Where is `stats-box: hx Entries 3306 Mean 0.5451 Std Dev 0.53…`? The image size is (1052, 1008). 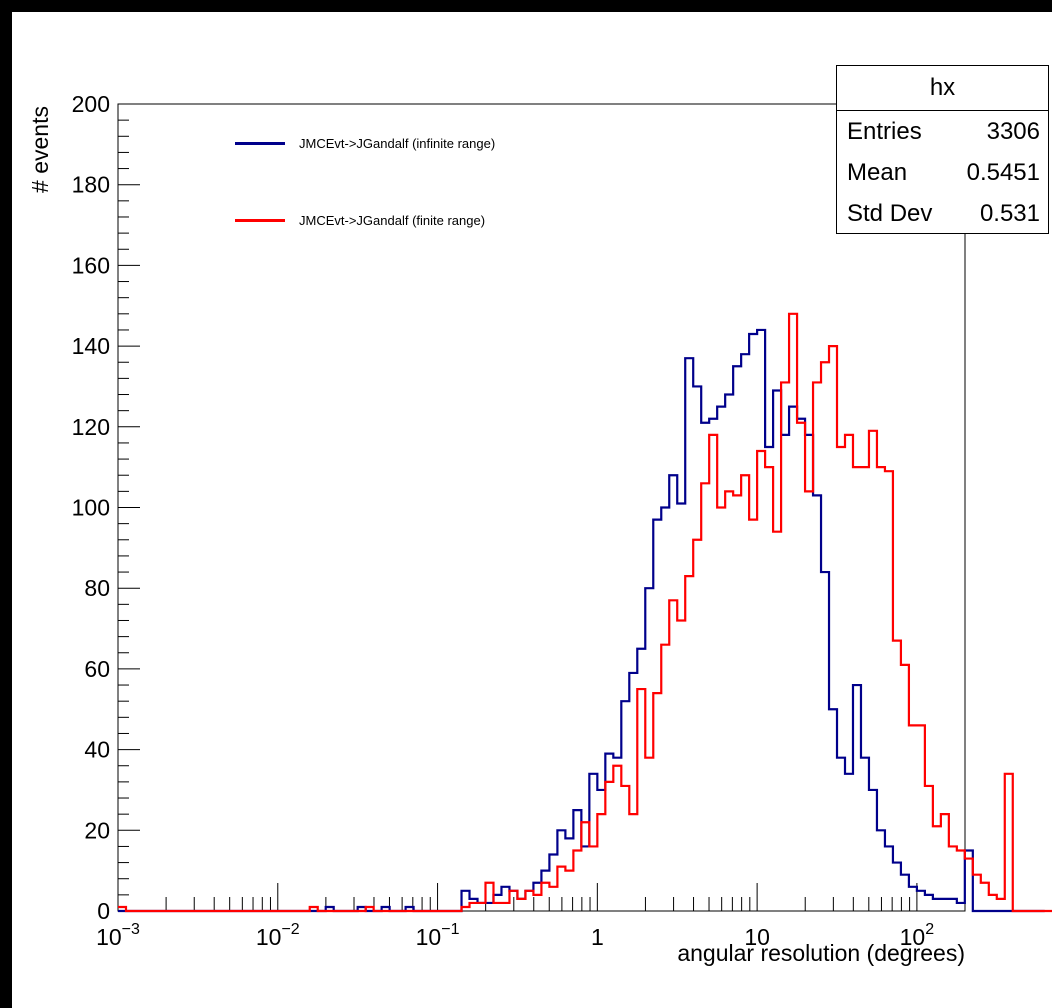 stats-box: hx Entries 3306 Mean 0.5451 Std Dev 0.53… is located at coordinates (942, 149).